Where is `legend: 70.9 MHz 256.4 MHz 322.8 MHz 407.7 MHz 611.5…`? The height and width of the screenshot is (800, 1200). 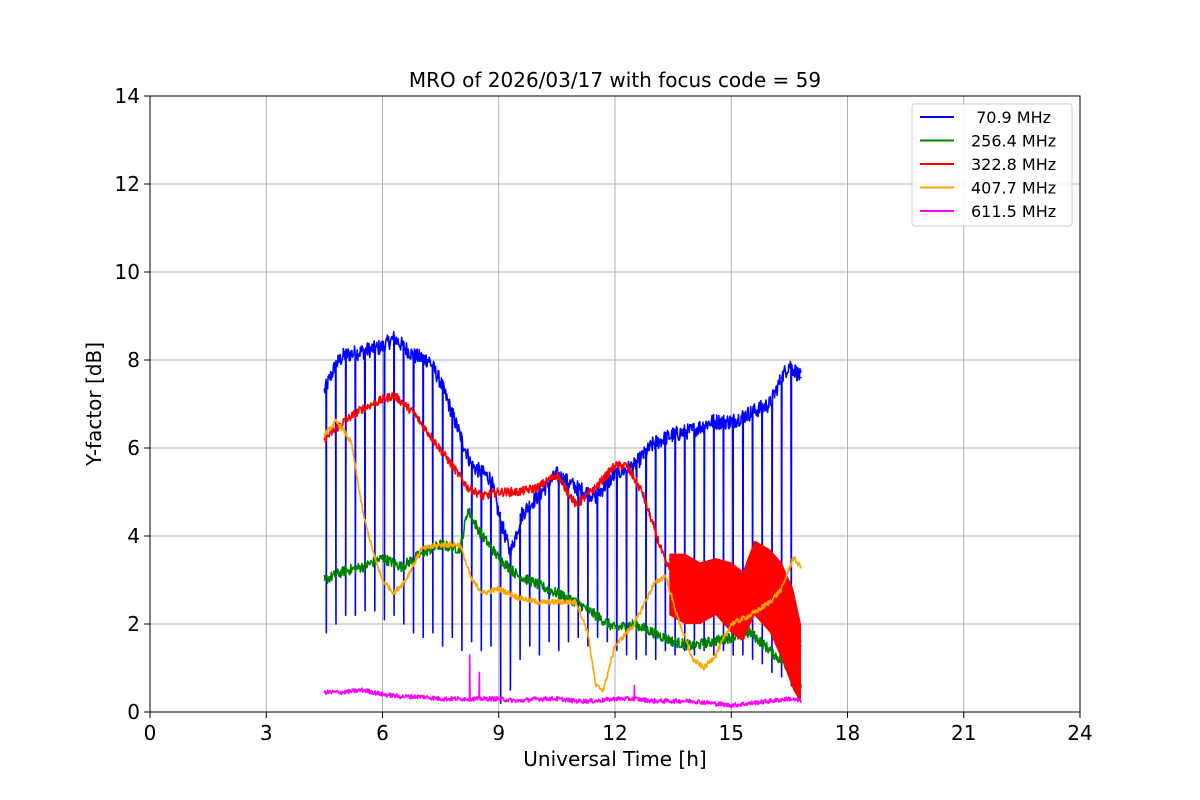 legend: 70.9 MHz 256.4 MHz 322.8 MHz 407.7 MHz 611.5… is located at coordinates (992, 165).